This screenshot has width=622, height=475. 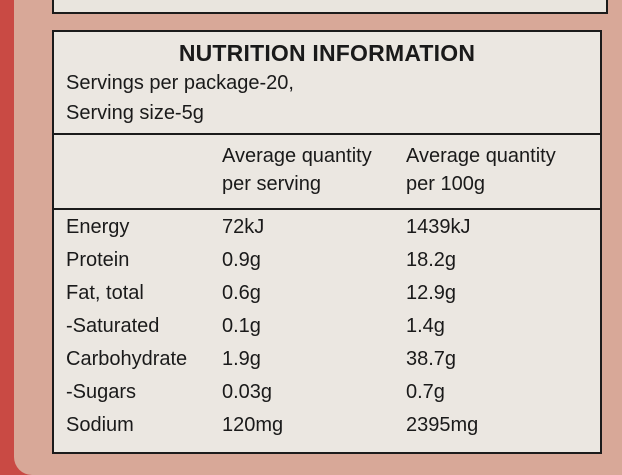 I want to click on value-per-serving: 120mg, so click(x=253, y=425).